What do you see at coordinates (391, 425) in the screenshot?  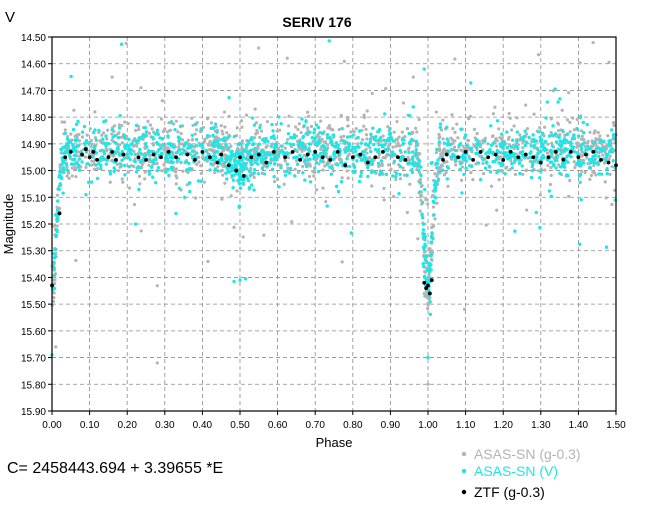 I see `x-tick-label: 0.90` at bounding box center [391, 425].